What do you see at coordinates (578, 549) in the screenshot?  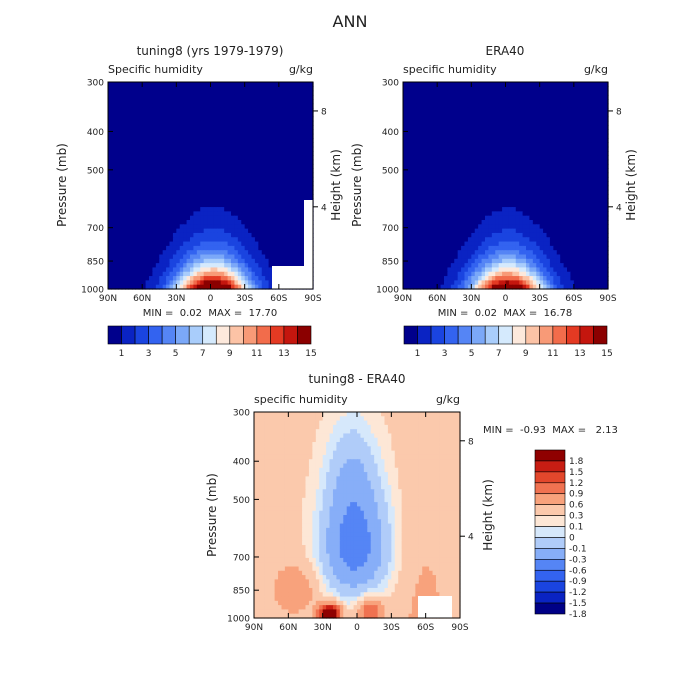 I see `colorbar-label: -0.1` at bounding box center [578, 549].